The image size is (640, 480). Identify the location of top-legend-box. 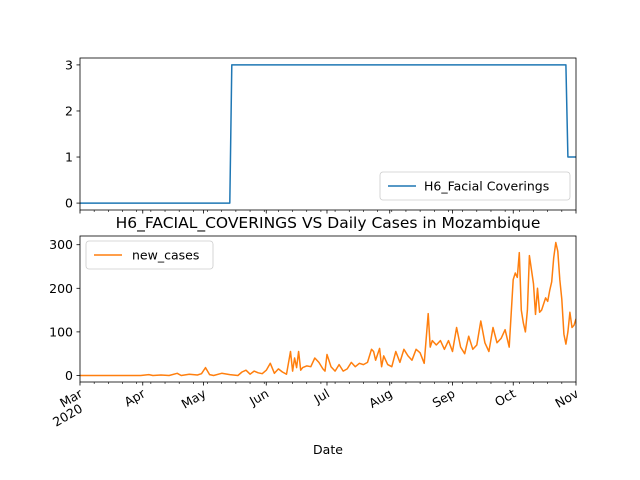
(475, 186).